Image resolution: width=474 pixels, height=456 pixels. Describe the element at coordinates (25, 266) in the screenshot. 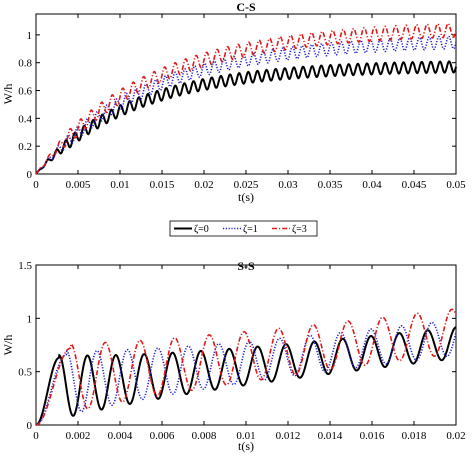

I see `y-tick-label: 1.5` at that location.